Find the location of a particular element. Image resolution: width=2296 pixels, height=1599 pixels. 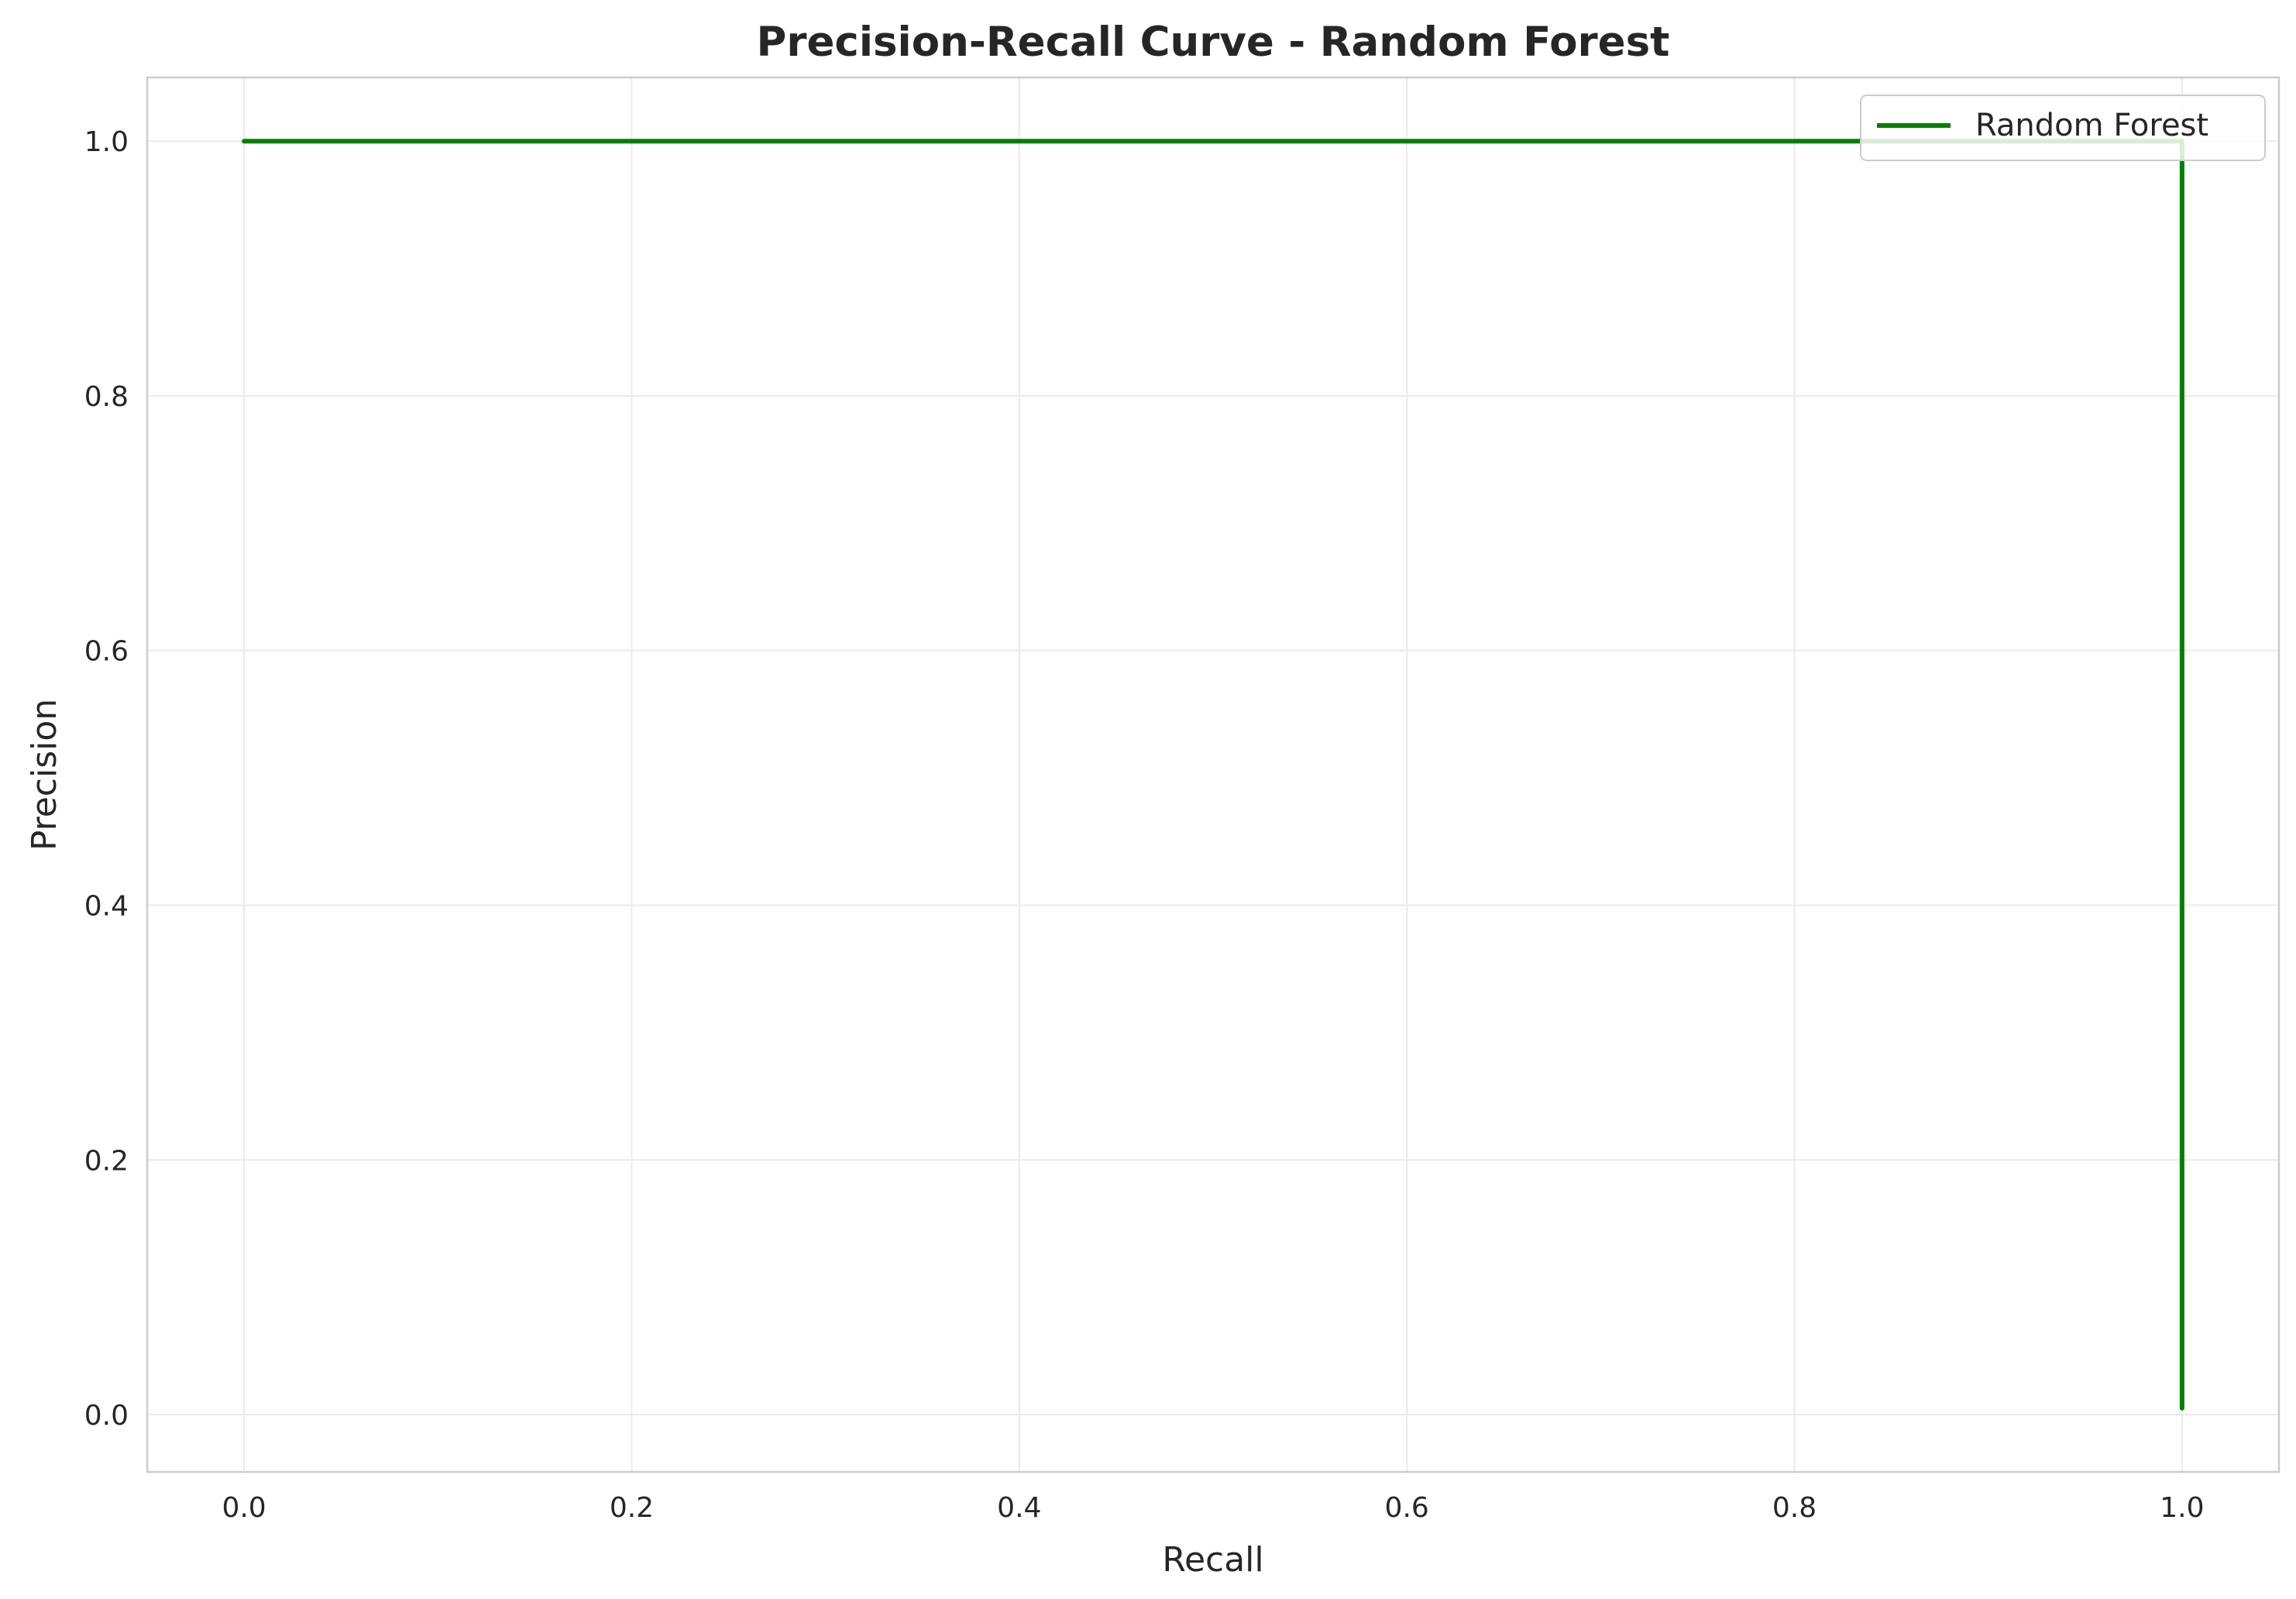

x-tick-label: 0.6 is located at coordinates (1407, 1508).